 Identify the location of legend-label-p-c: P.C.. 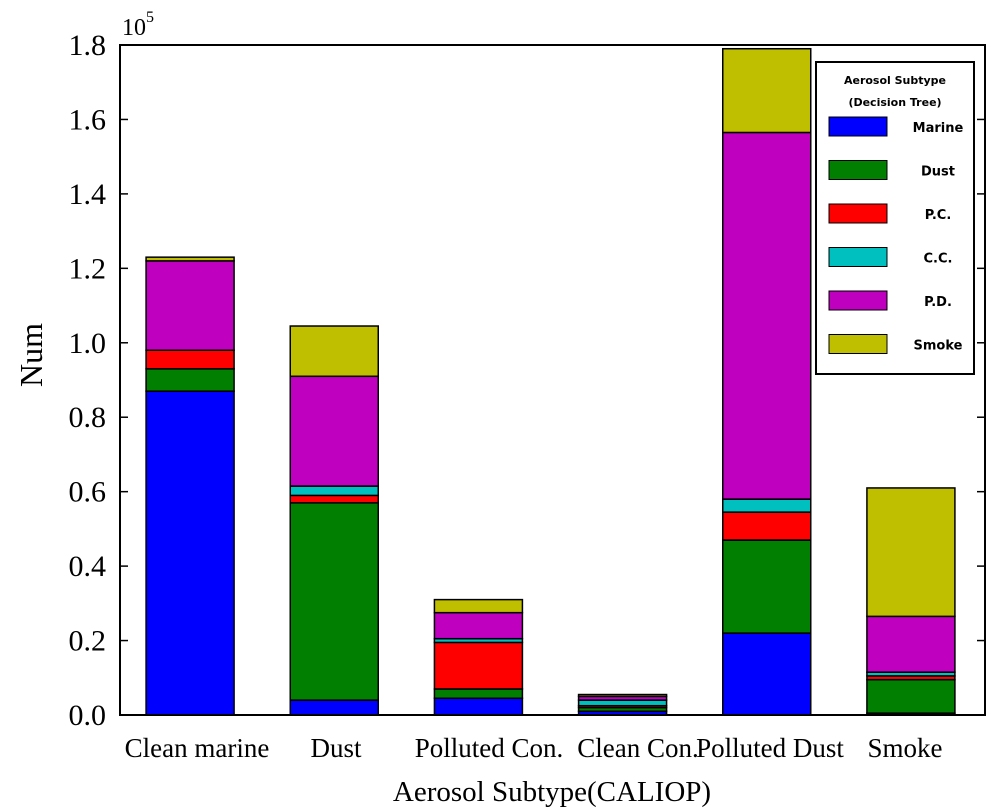
(938, 215).